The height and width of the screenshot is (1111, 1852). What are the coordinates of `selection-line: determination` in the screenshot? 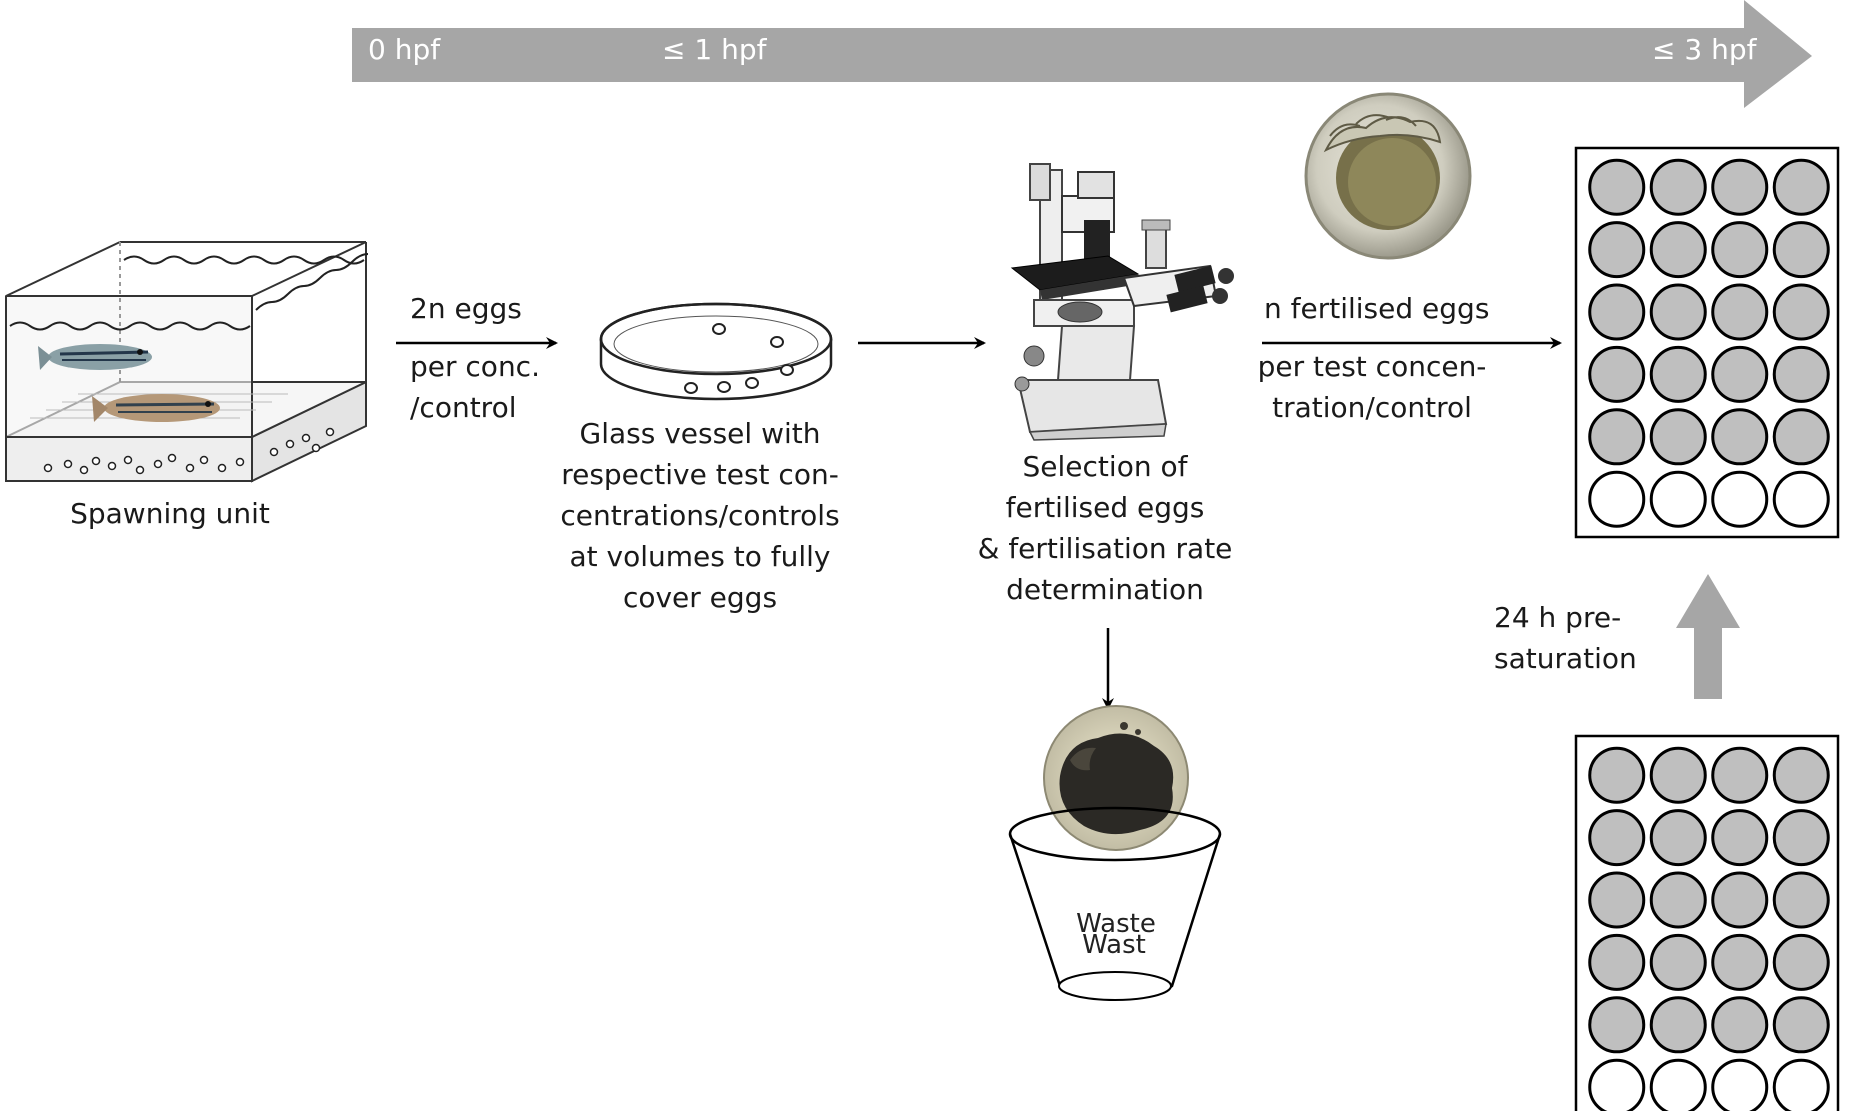 It's located at (1105, 589).